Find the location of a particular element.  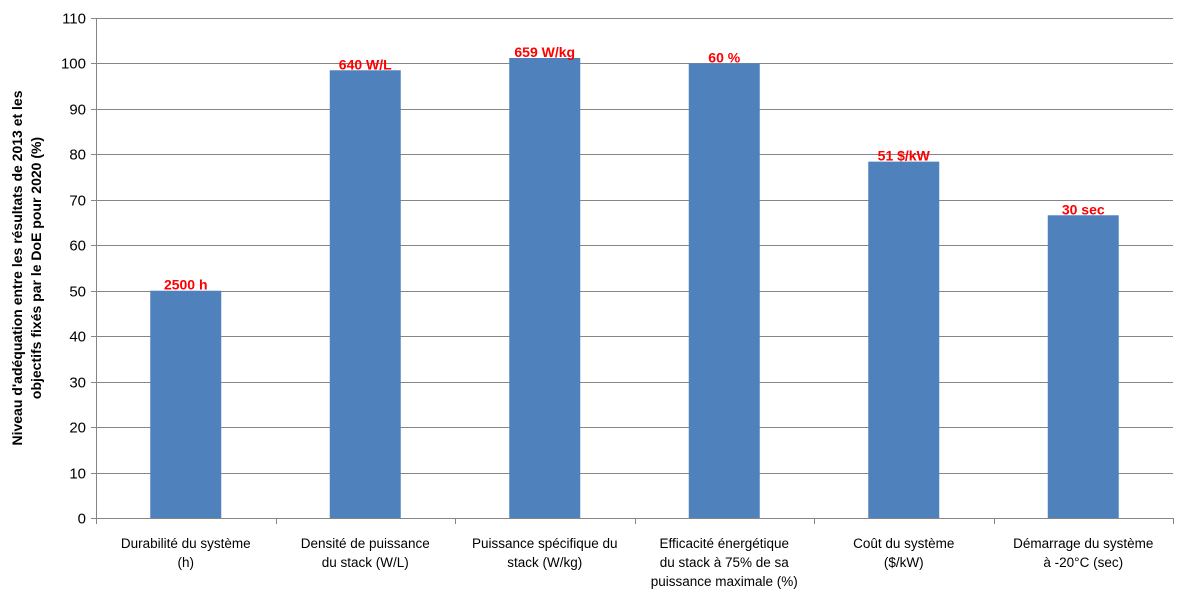

x-category-label: Efficacité énergétique is located at coordinates (724, 543).